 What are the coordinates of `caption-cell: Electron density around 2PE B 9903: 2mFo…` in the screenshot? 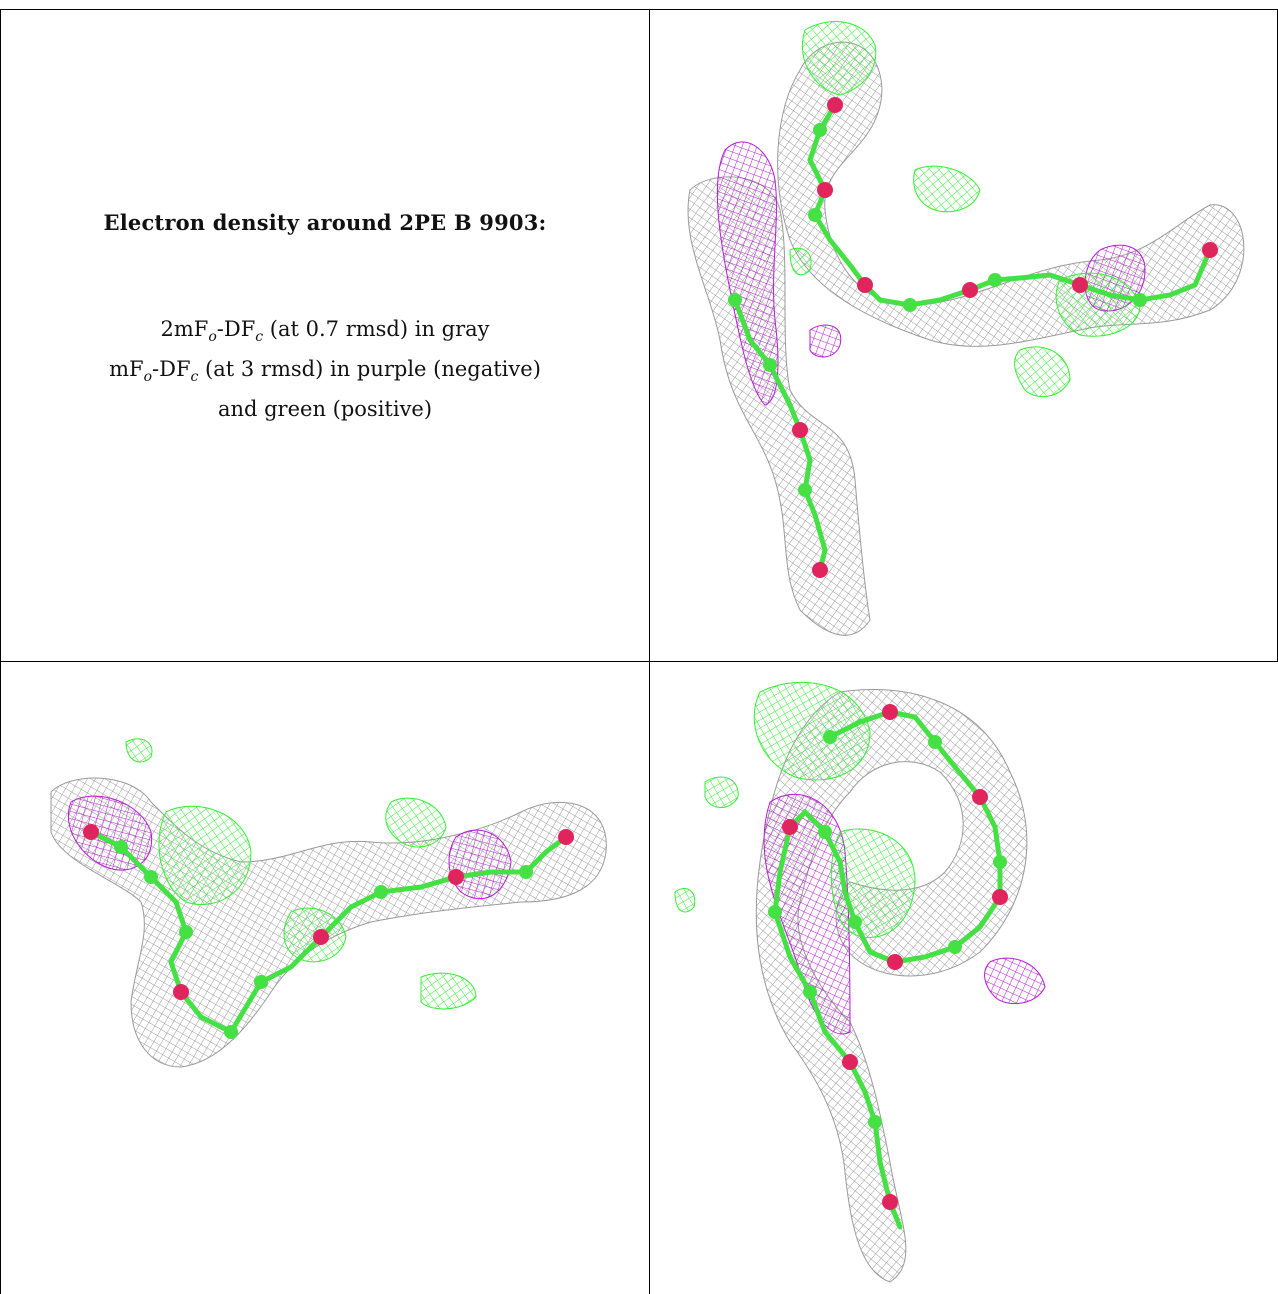 It's located at (325, 317).